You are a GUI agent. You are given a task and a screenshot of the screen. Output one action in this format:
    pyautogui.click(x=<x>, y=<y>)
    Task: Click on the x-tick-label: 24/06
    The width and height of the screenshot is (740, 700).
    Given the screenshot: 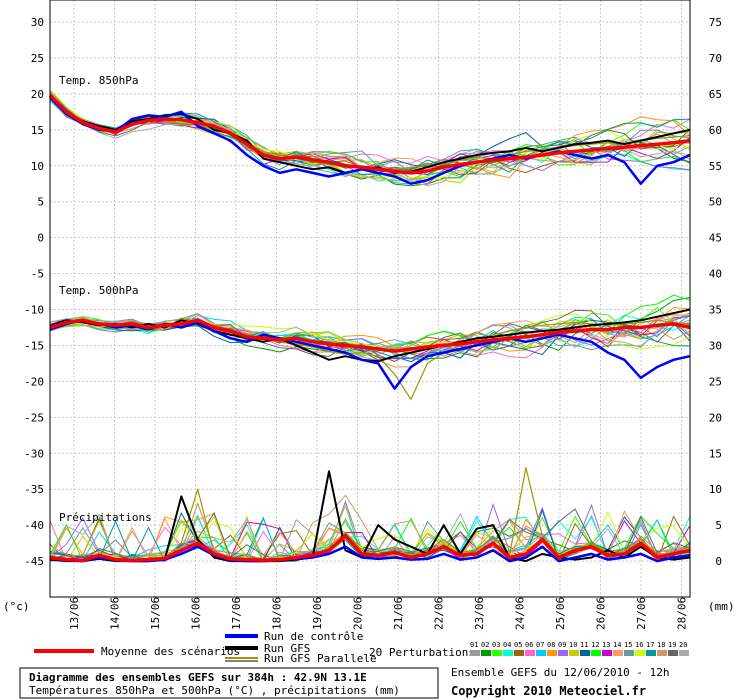 What is the action you would take?
    pyautogui.click(x=520, y=613)
    